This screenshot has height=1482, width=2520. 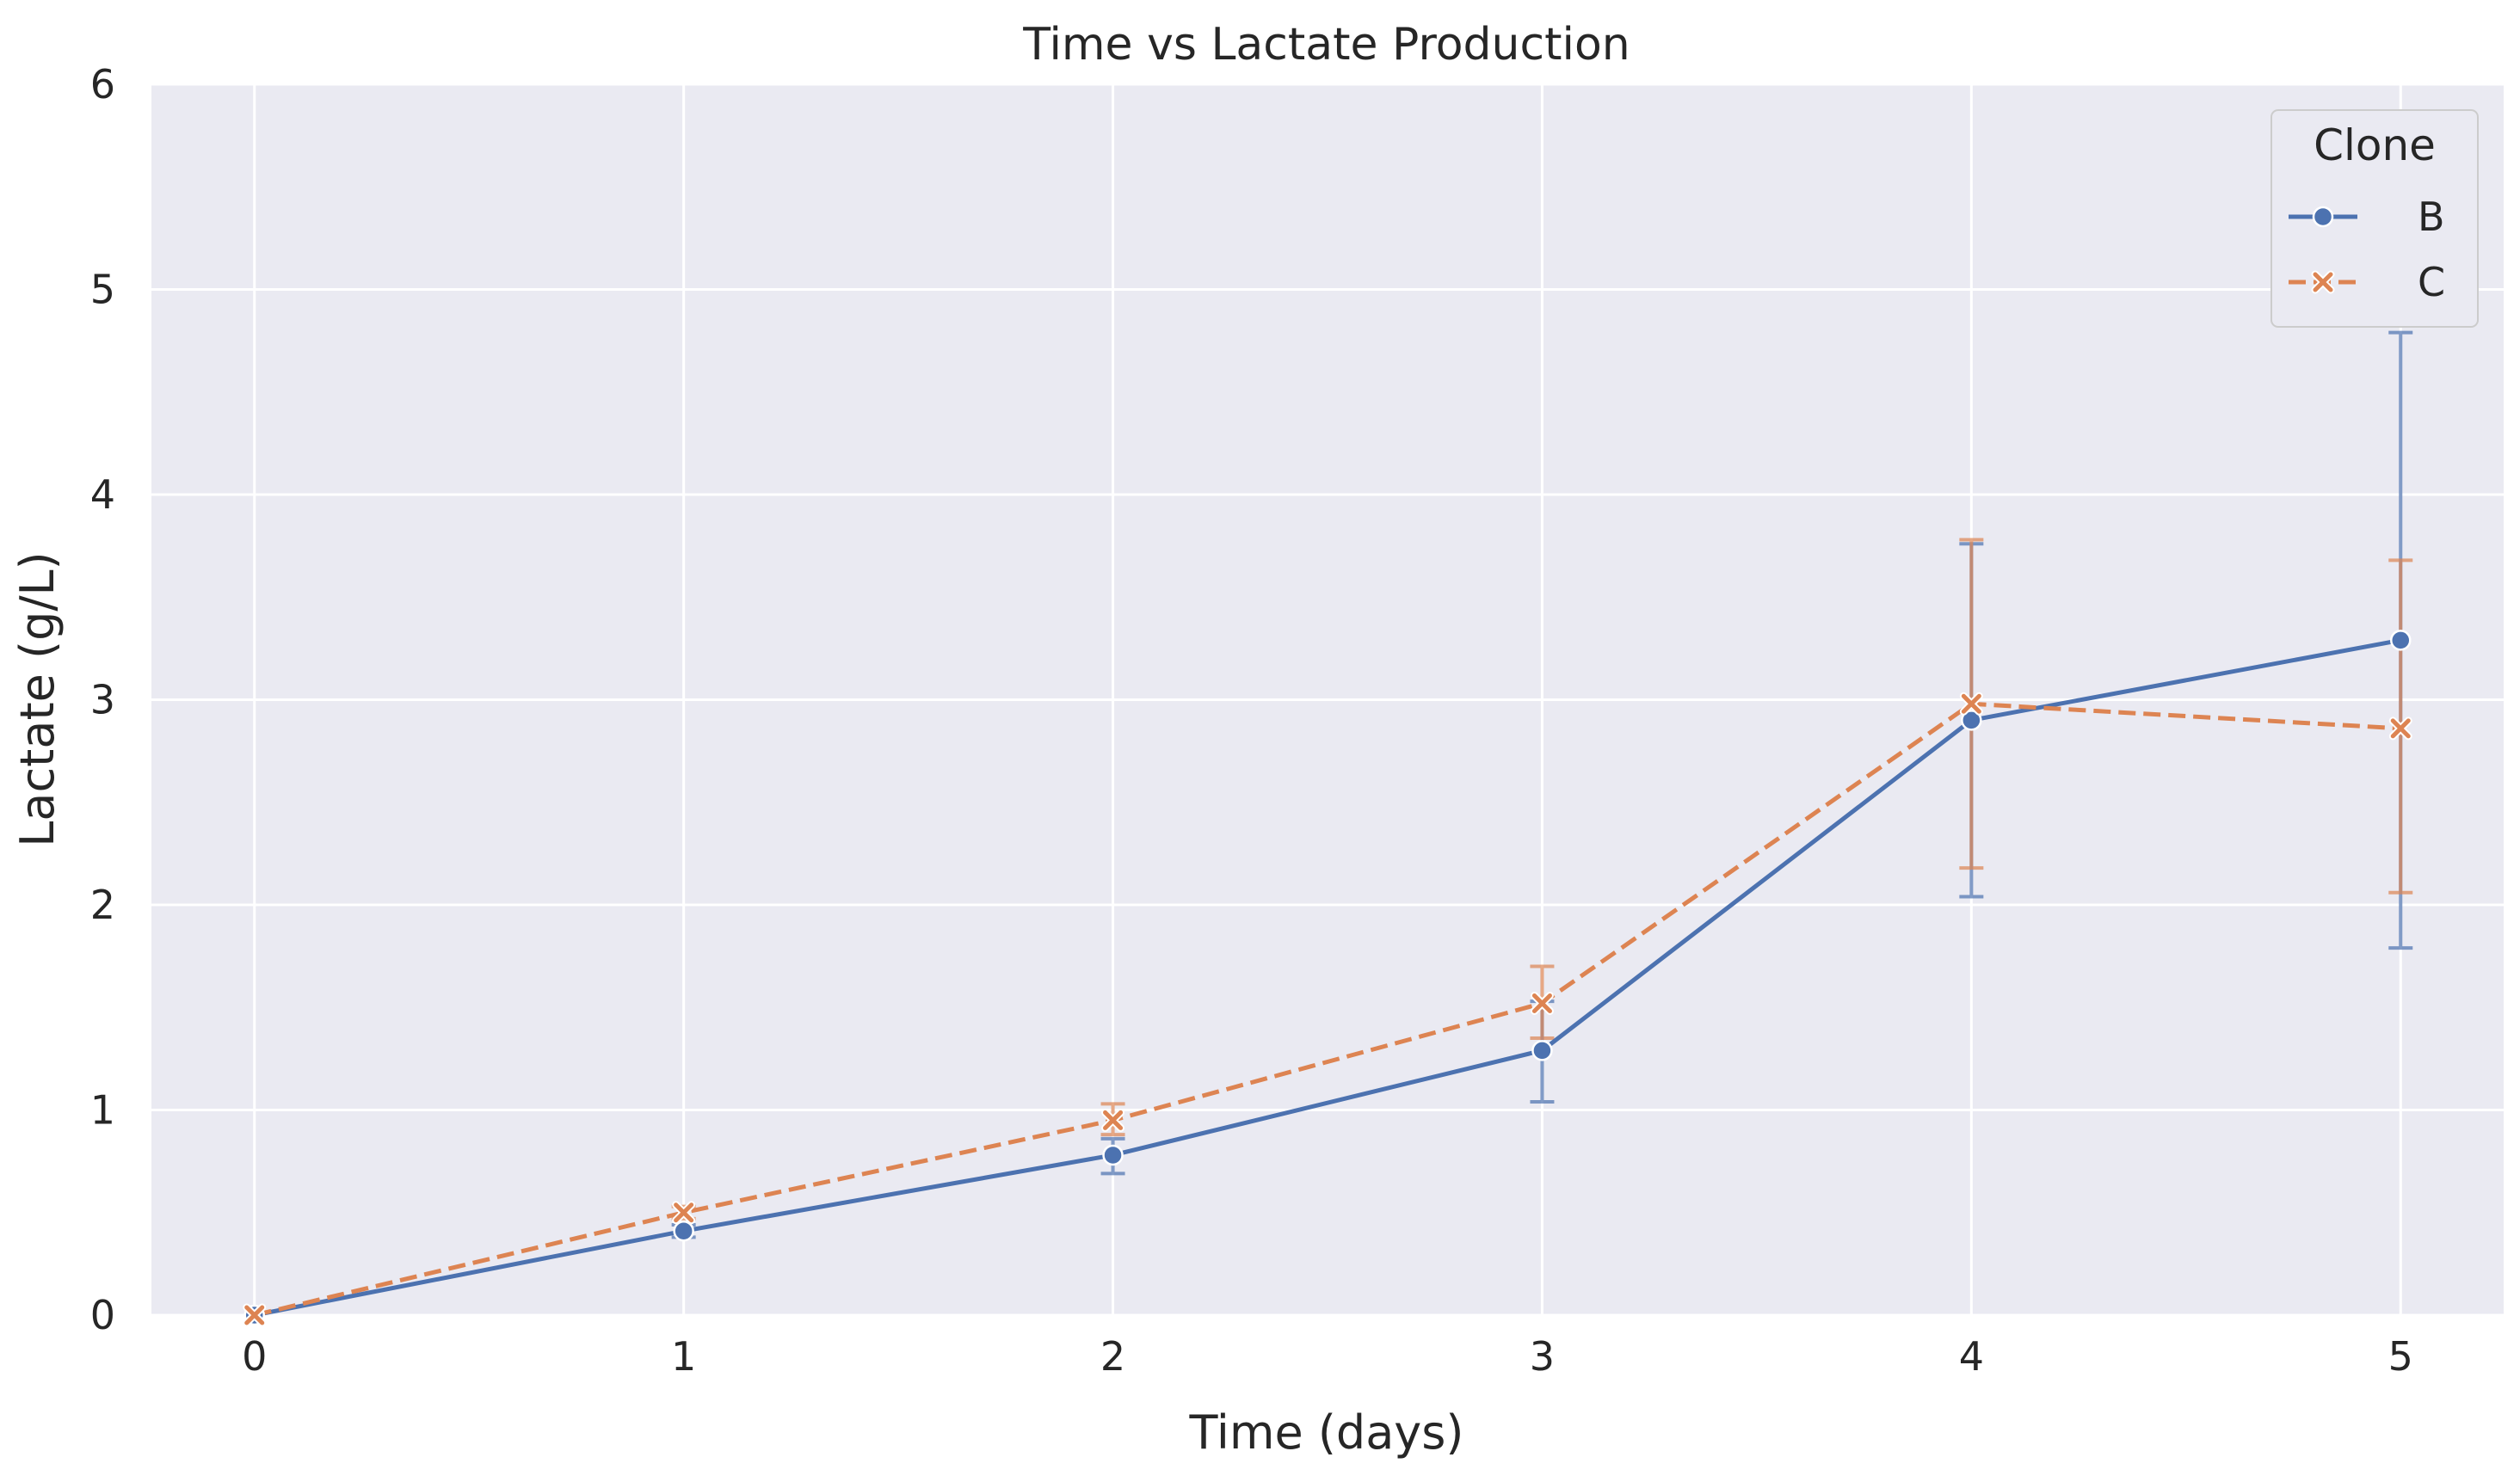 I want to click on y-tick-label: 2, so click(x=103, y=905).